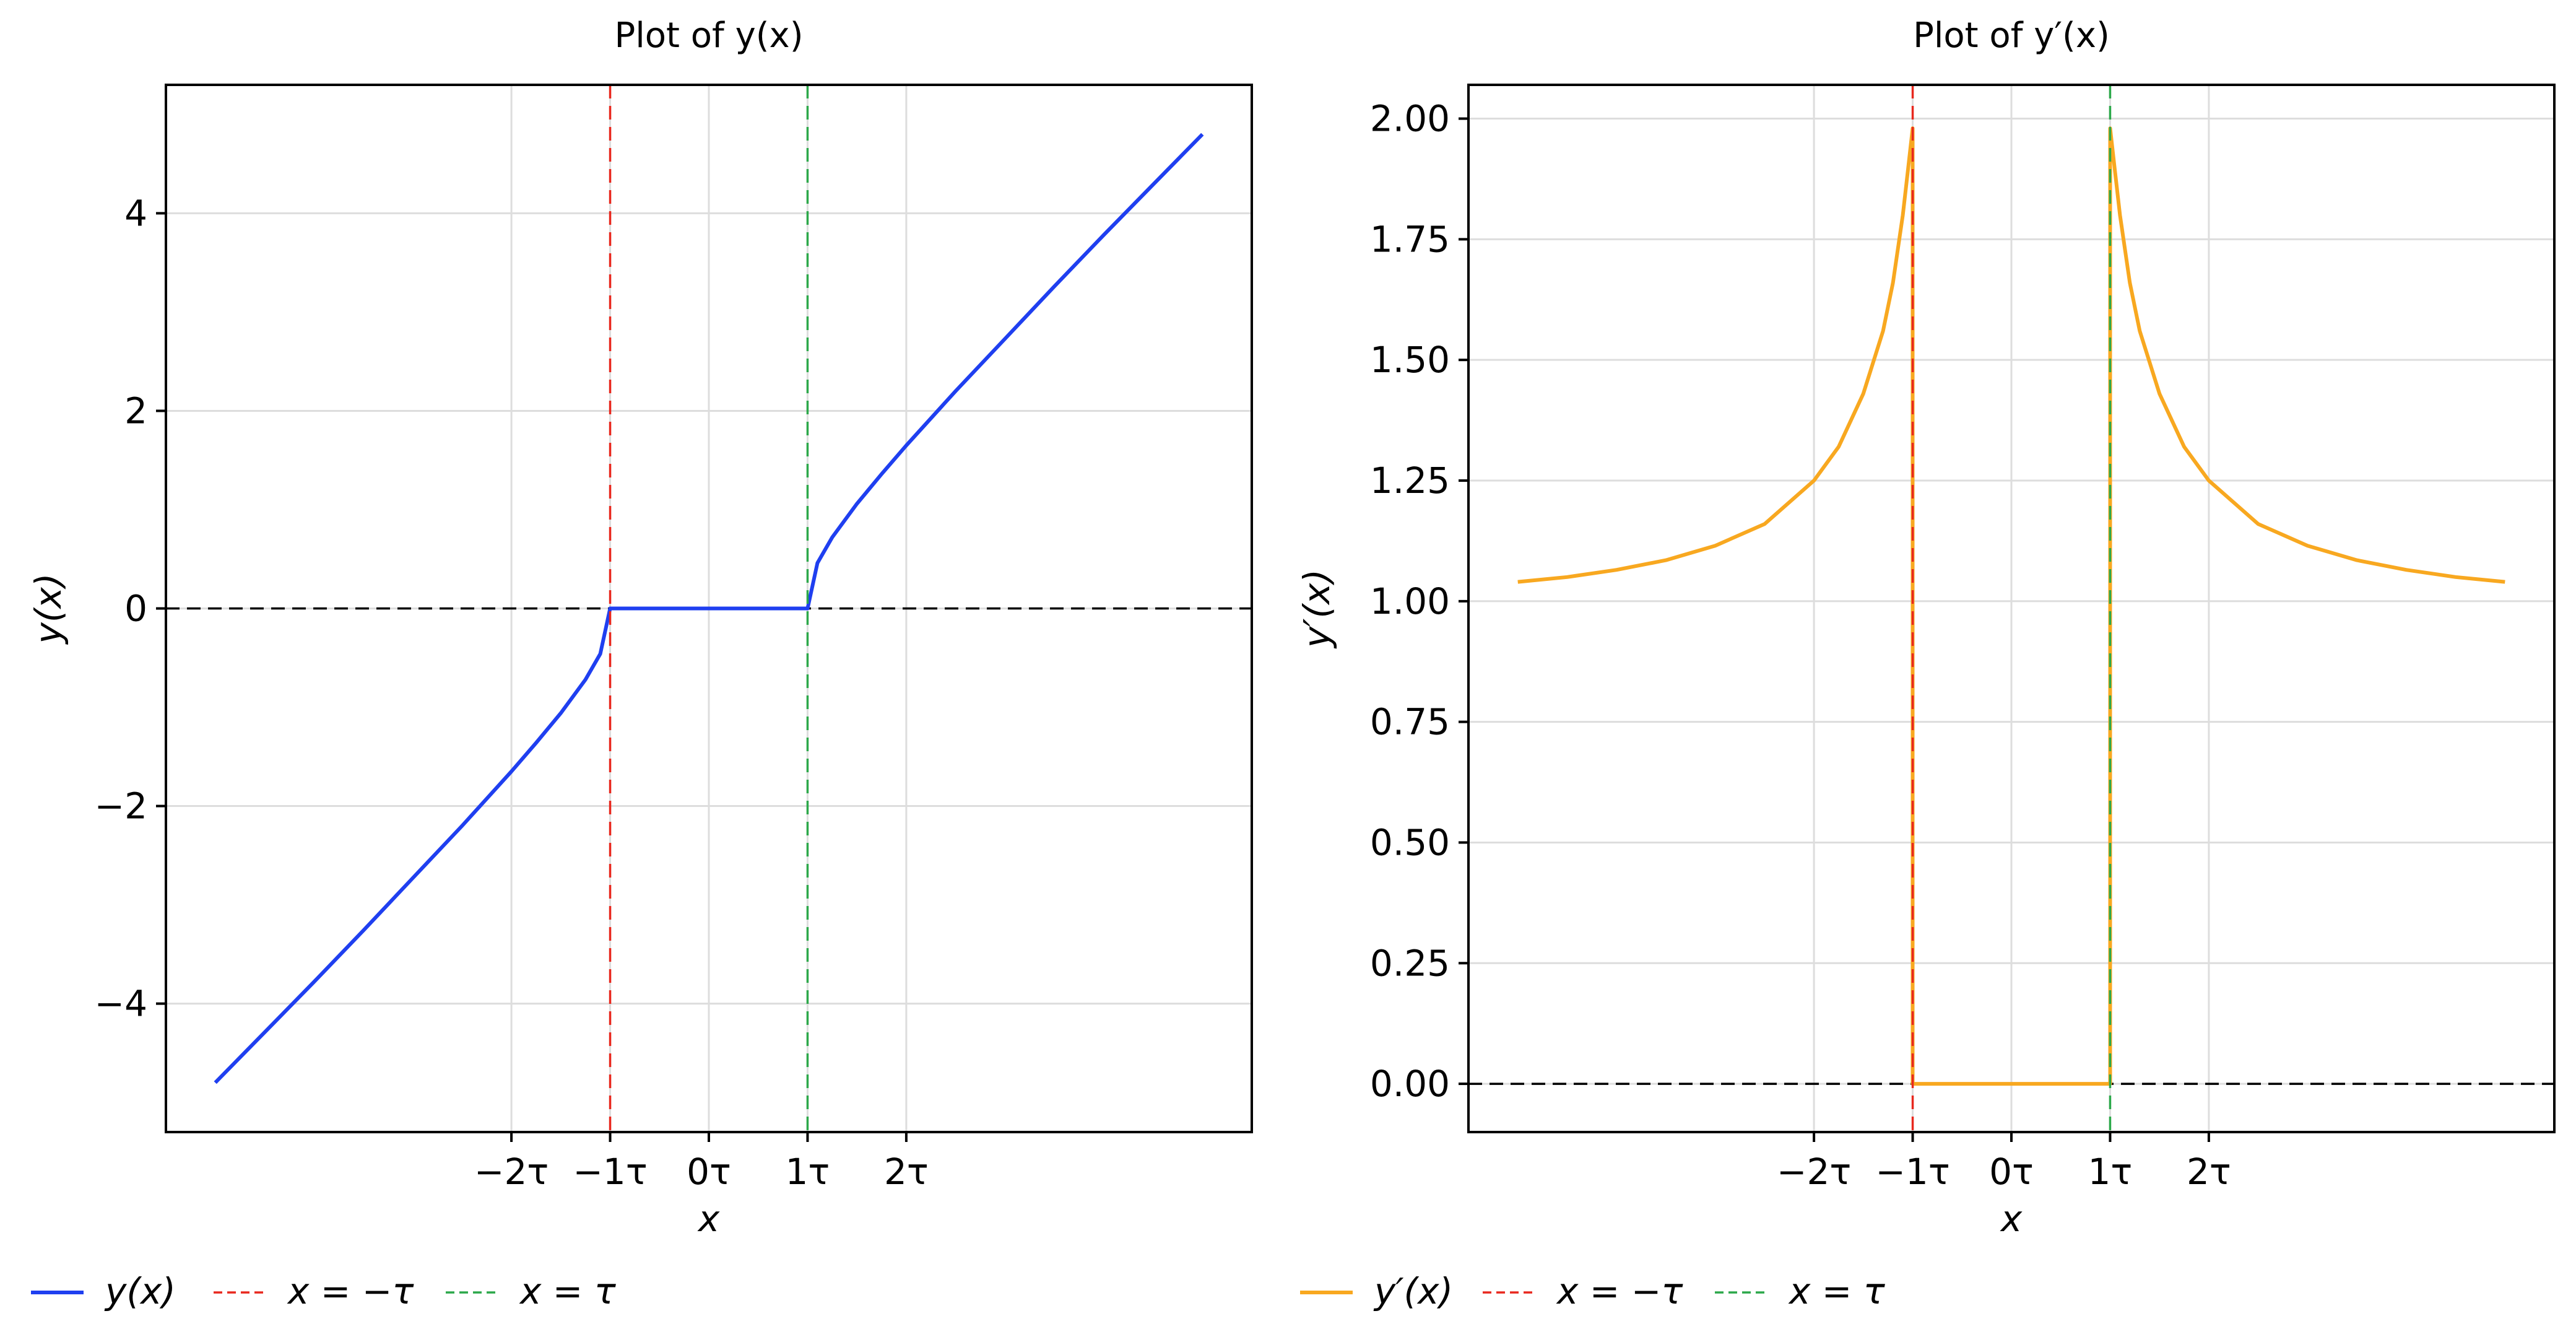 Image resolution: width=2576 pixels, height=1342 pixels. I want to click on y-tick-label: 0.75, so click(1410, 722).